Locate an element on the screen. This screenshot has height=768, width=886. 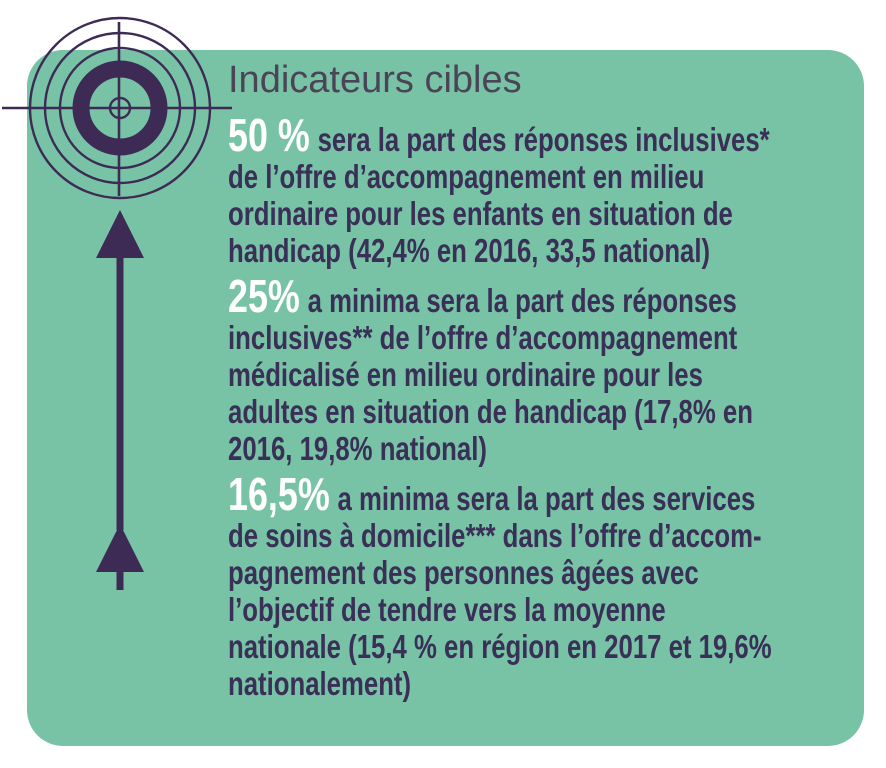
value-highlight: 50 % is located at coordinates (269, 134).